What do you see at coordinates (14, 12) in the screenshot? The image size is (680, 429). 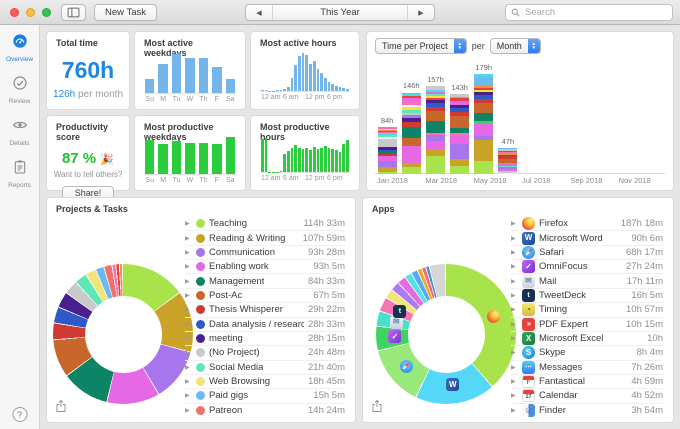 I see `close-button` at bounding box center [14, 12].